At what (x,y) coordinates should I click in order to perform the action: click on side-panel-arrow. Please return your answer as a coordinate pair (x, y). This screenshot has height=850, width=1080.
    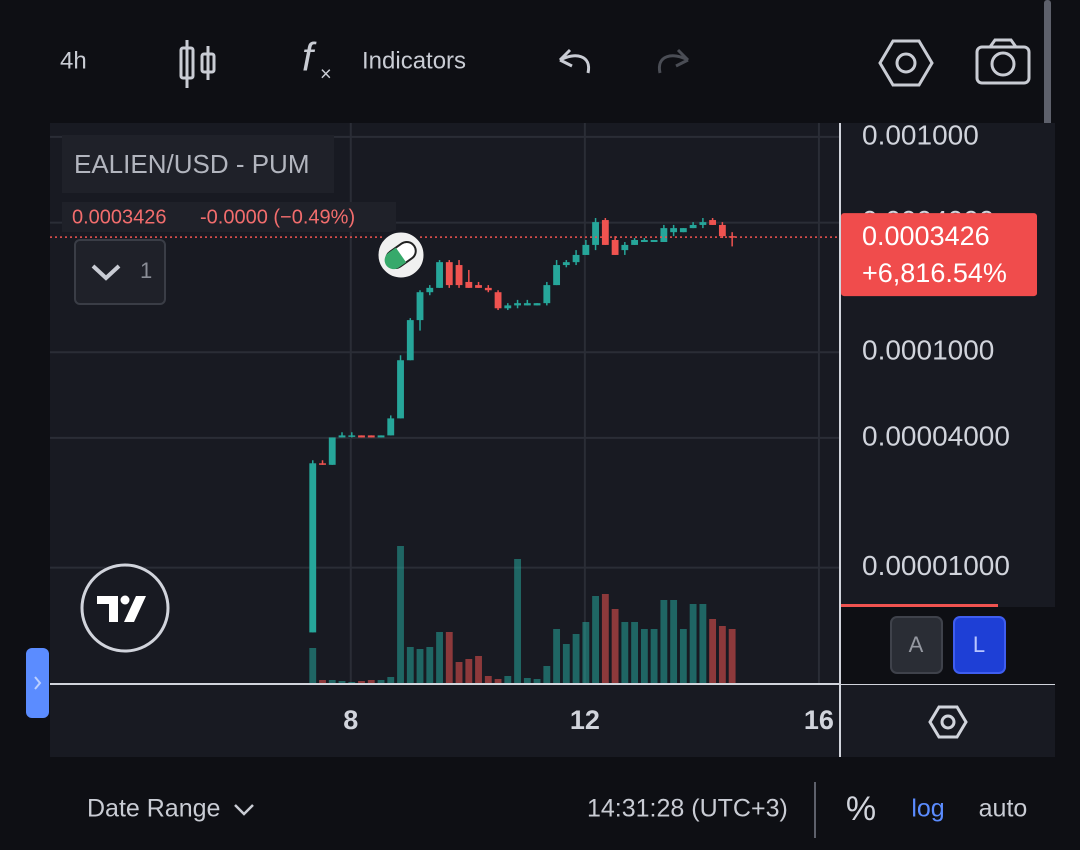
    Looking at the image, I should click on (38, 683).